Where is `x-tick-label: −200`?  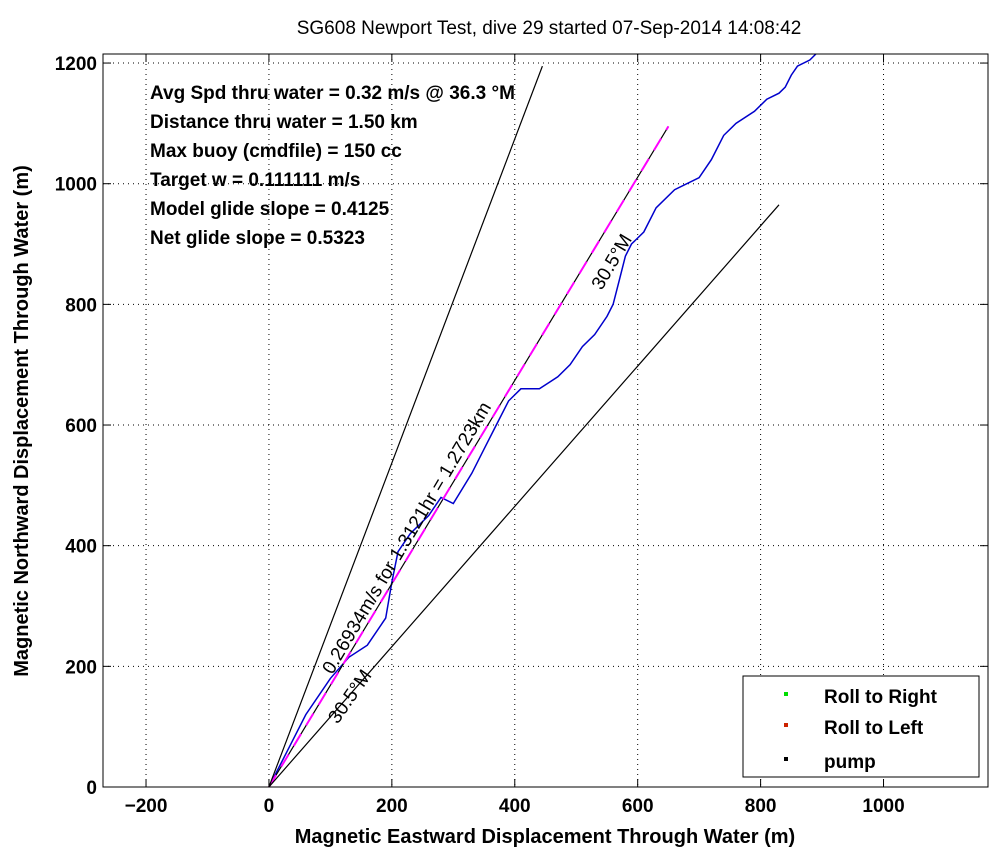
x-tick-label: −200 is located at coordinates (146, 806).